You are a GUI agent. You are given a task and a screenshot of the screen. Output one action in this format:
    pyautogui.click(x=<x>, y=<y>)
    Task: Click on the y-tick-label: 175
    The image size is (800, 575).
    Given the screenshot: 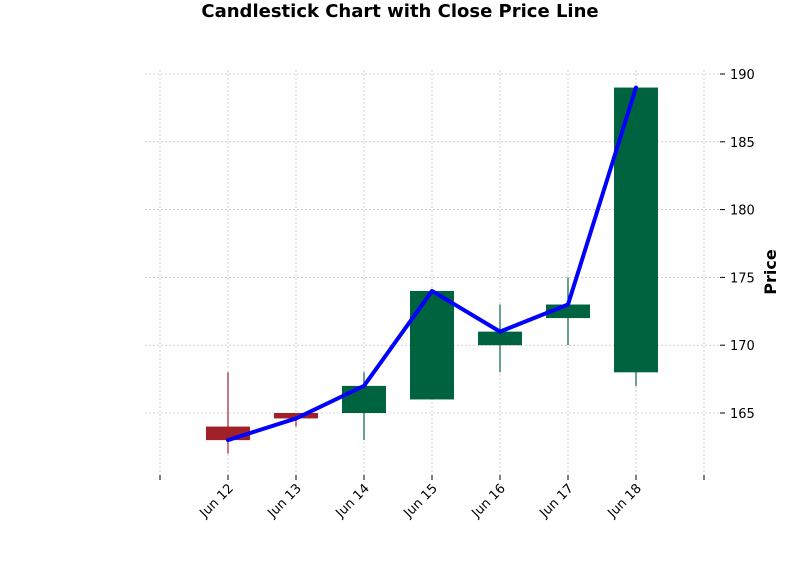 What is the action you would take?
    pyautogui.click(x=742, y=278)
    